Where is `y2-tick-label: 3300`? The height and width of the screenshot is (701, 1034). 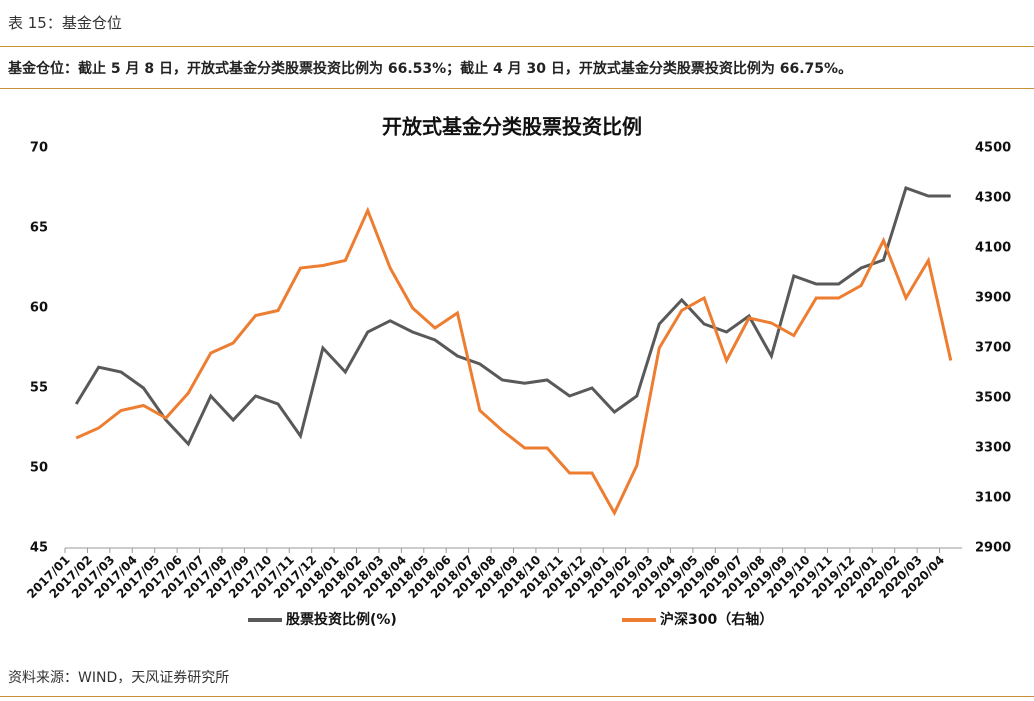 y2-tick-label: 3300 is located at coordinates (993, 448).